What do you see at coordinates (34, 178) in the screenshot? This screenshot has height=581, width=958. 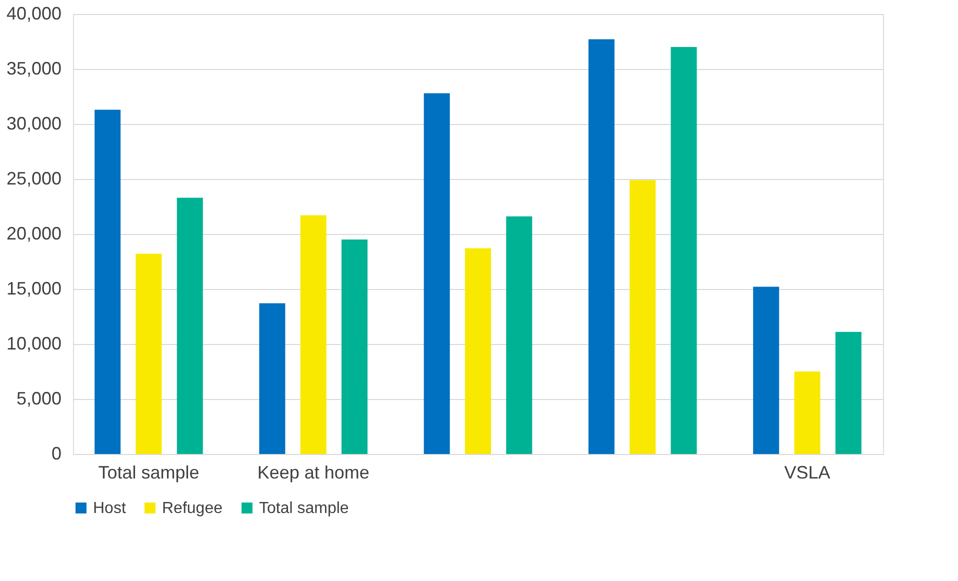 I see `y-tick-label: 25,000` at bounding box center [34, 178].